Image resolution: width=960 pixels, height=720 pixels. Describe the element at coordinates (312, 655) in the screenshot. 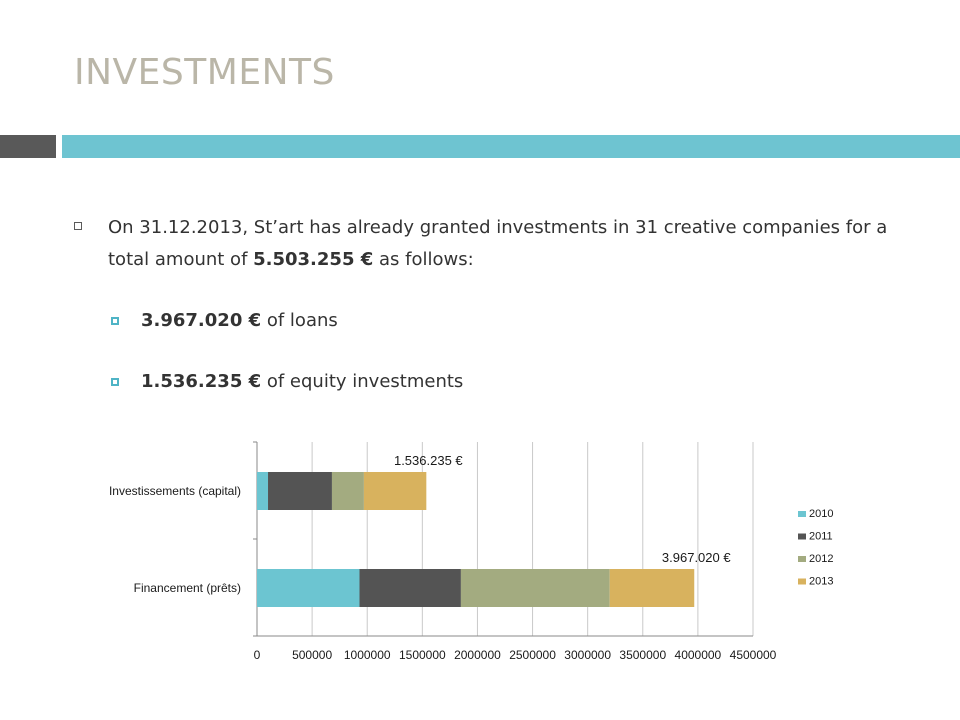

I see `x-tick-label: 500000` at that location.